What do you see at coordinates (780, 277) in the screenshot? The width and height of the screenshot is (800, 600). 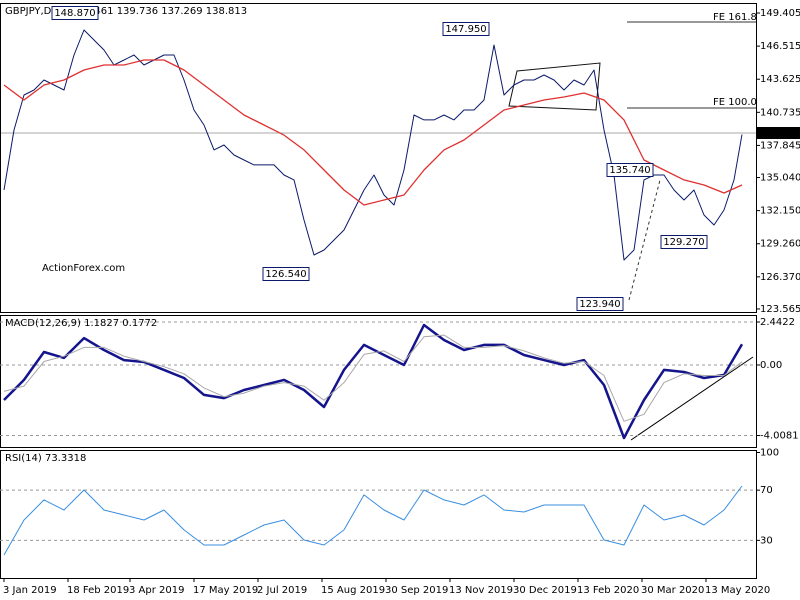 I see `y-tick-label: 126.370` at bounding box center [780, 277].